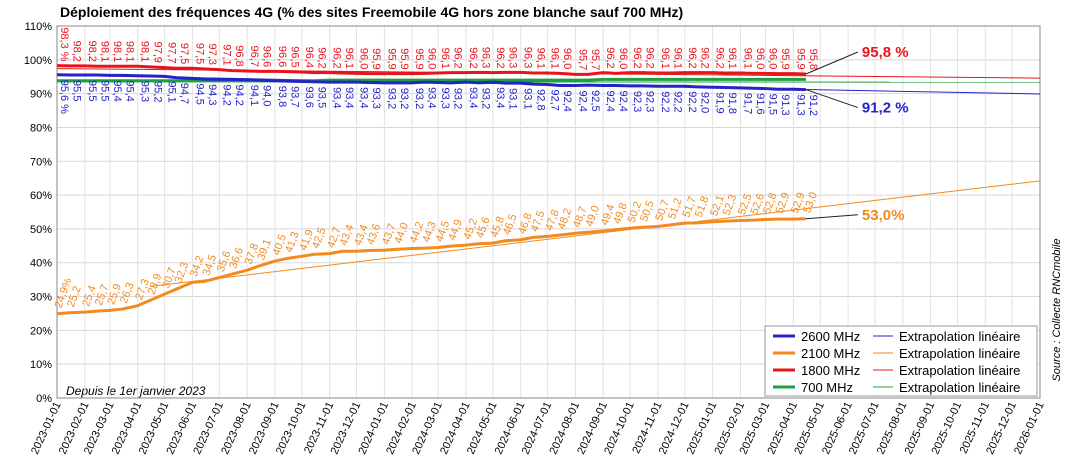 The height and width of the screenshot is (467, 1071). Describe the element at coordinates (41, 331) in the screenshot. I see `y-tick-label: 20%` at that location.